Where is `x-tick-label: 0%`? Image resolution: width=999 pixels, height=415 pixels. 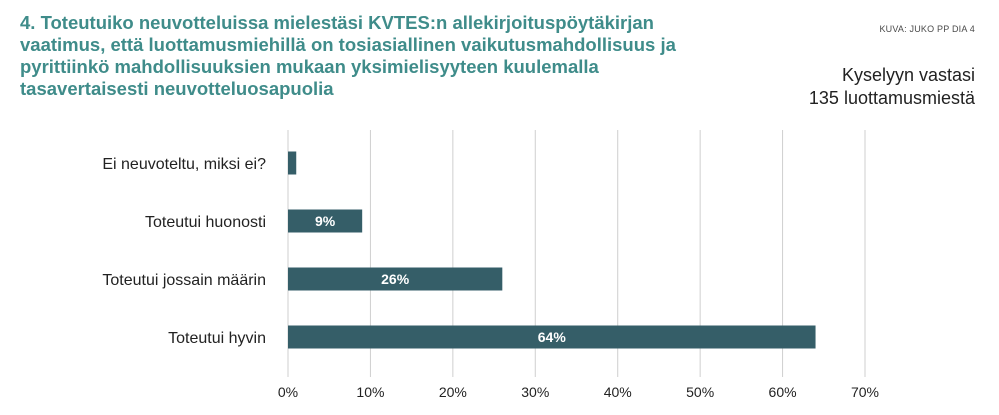
x-tick-label: 0% is located at coordinates (288, 392).